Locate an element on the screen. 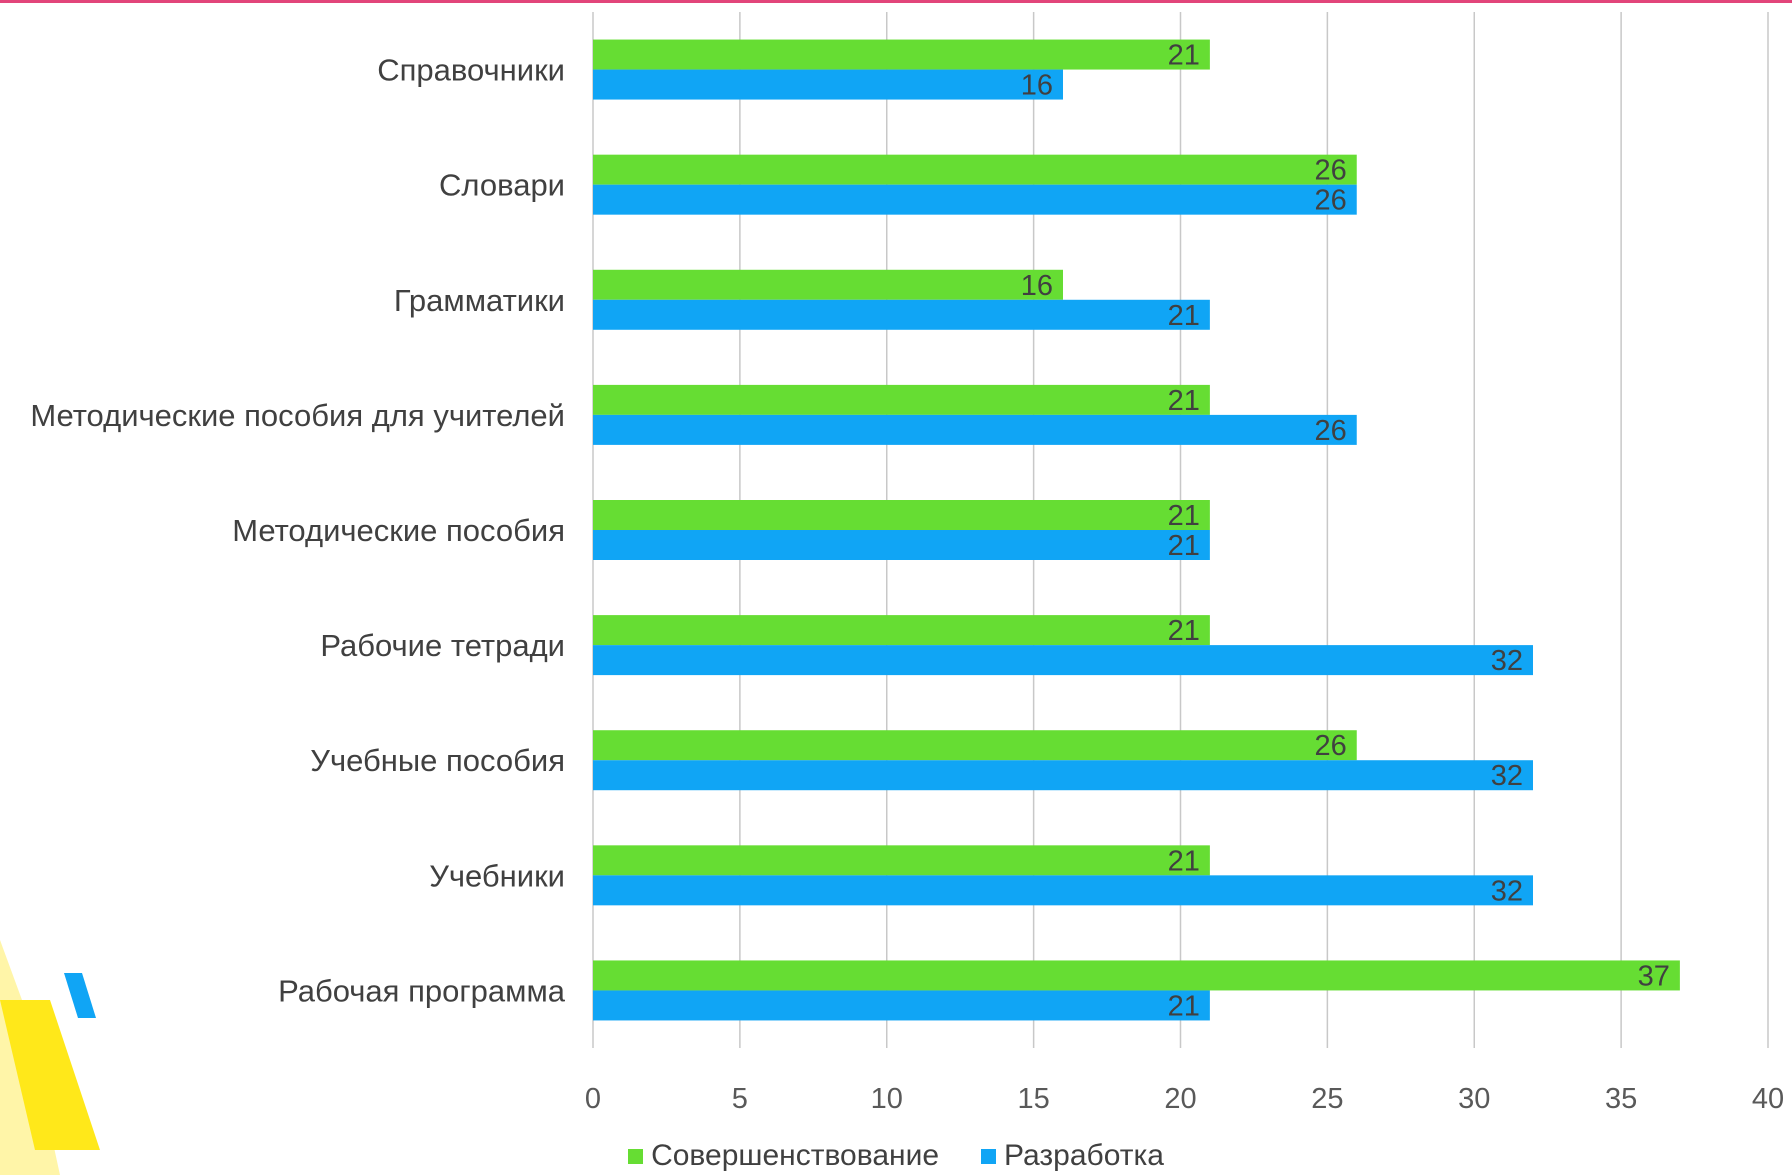 The image size is (1792, 1175). x-tick-label: 5 is located at coordinates (740, 1099).